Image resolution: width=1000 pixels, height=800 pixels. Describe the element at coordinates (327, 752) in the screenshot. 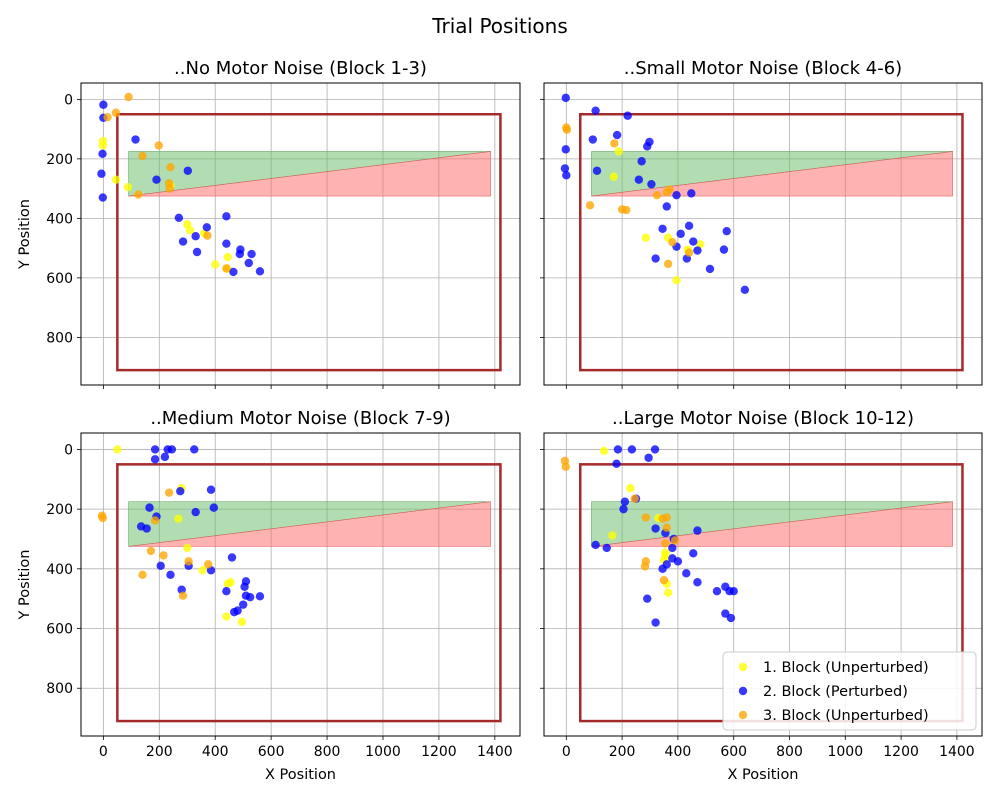

I see `x-tick-label: 800` at that location.